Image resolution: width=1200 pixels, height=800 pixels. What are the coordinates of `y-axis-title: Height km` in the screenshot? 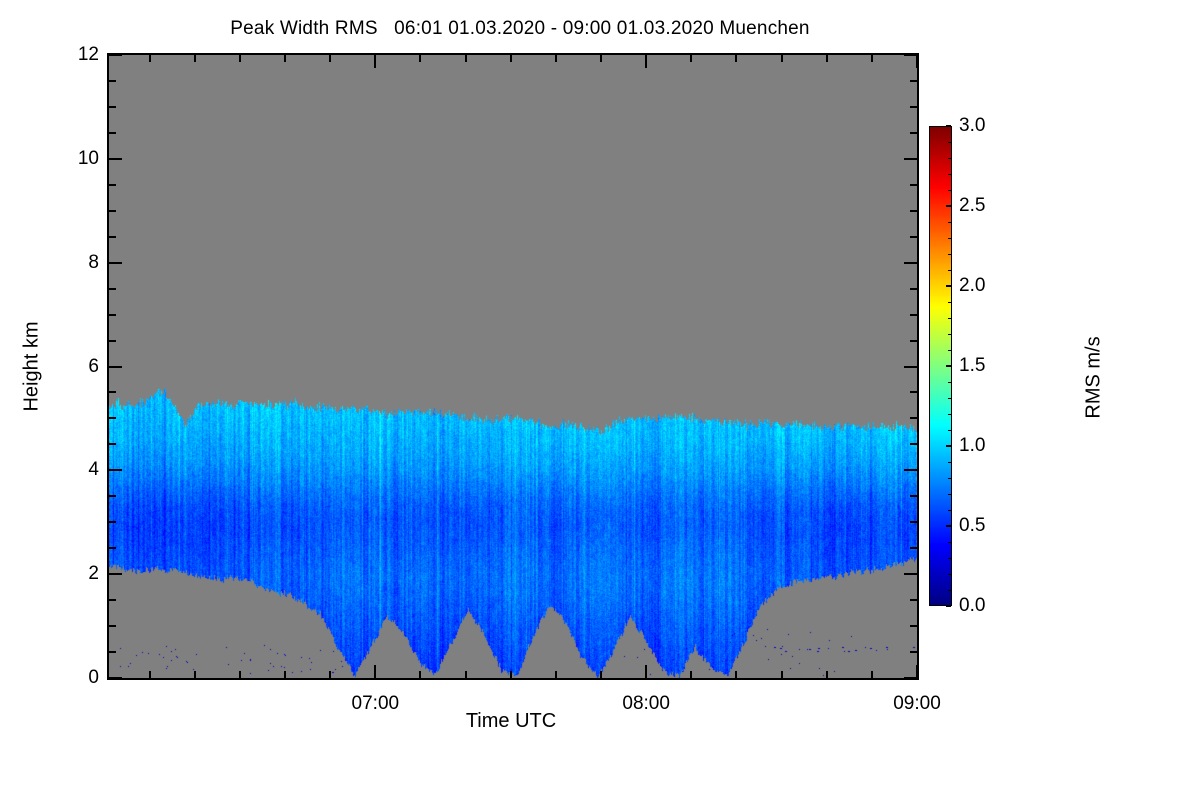 It's located at (31, 366).